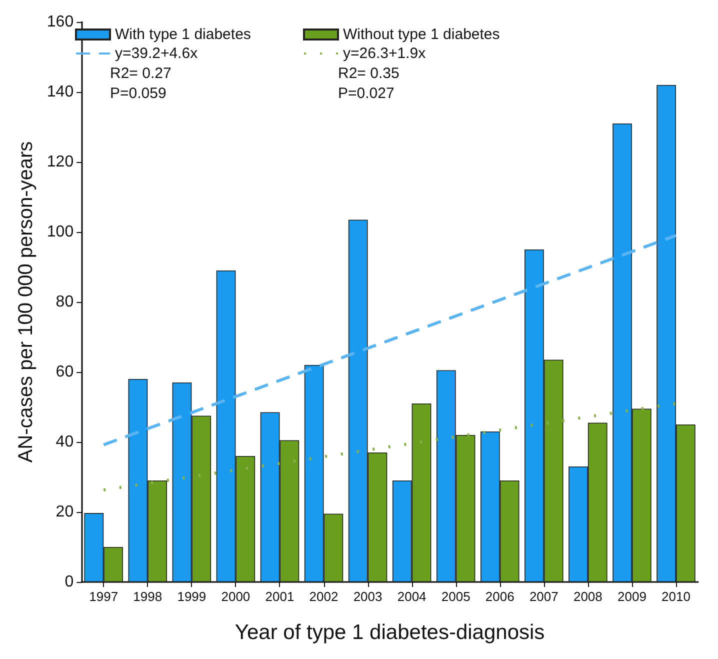  What do you see at coordinates (65, 372) in the screenshot?
I see `y-tick-label: 60` at bounding box center [65, 372].